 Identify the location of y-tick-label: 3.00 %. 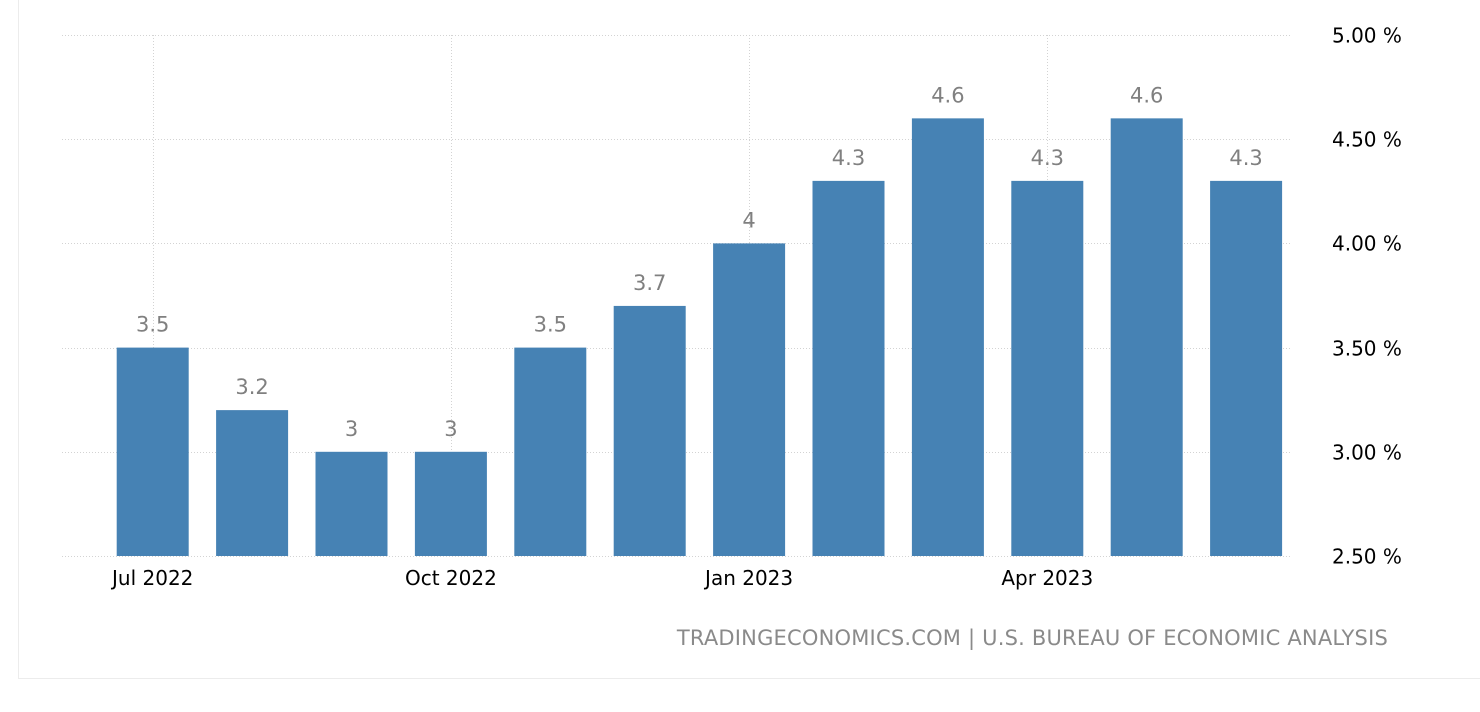
(1367, 453).